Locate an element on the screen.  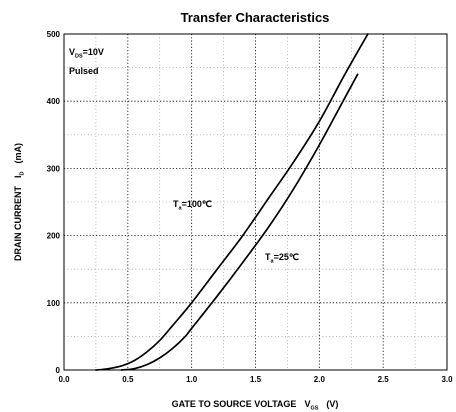
x-tick-label: 0.0 is located at coordinates (64, 379).